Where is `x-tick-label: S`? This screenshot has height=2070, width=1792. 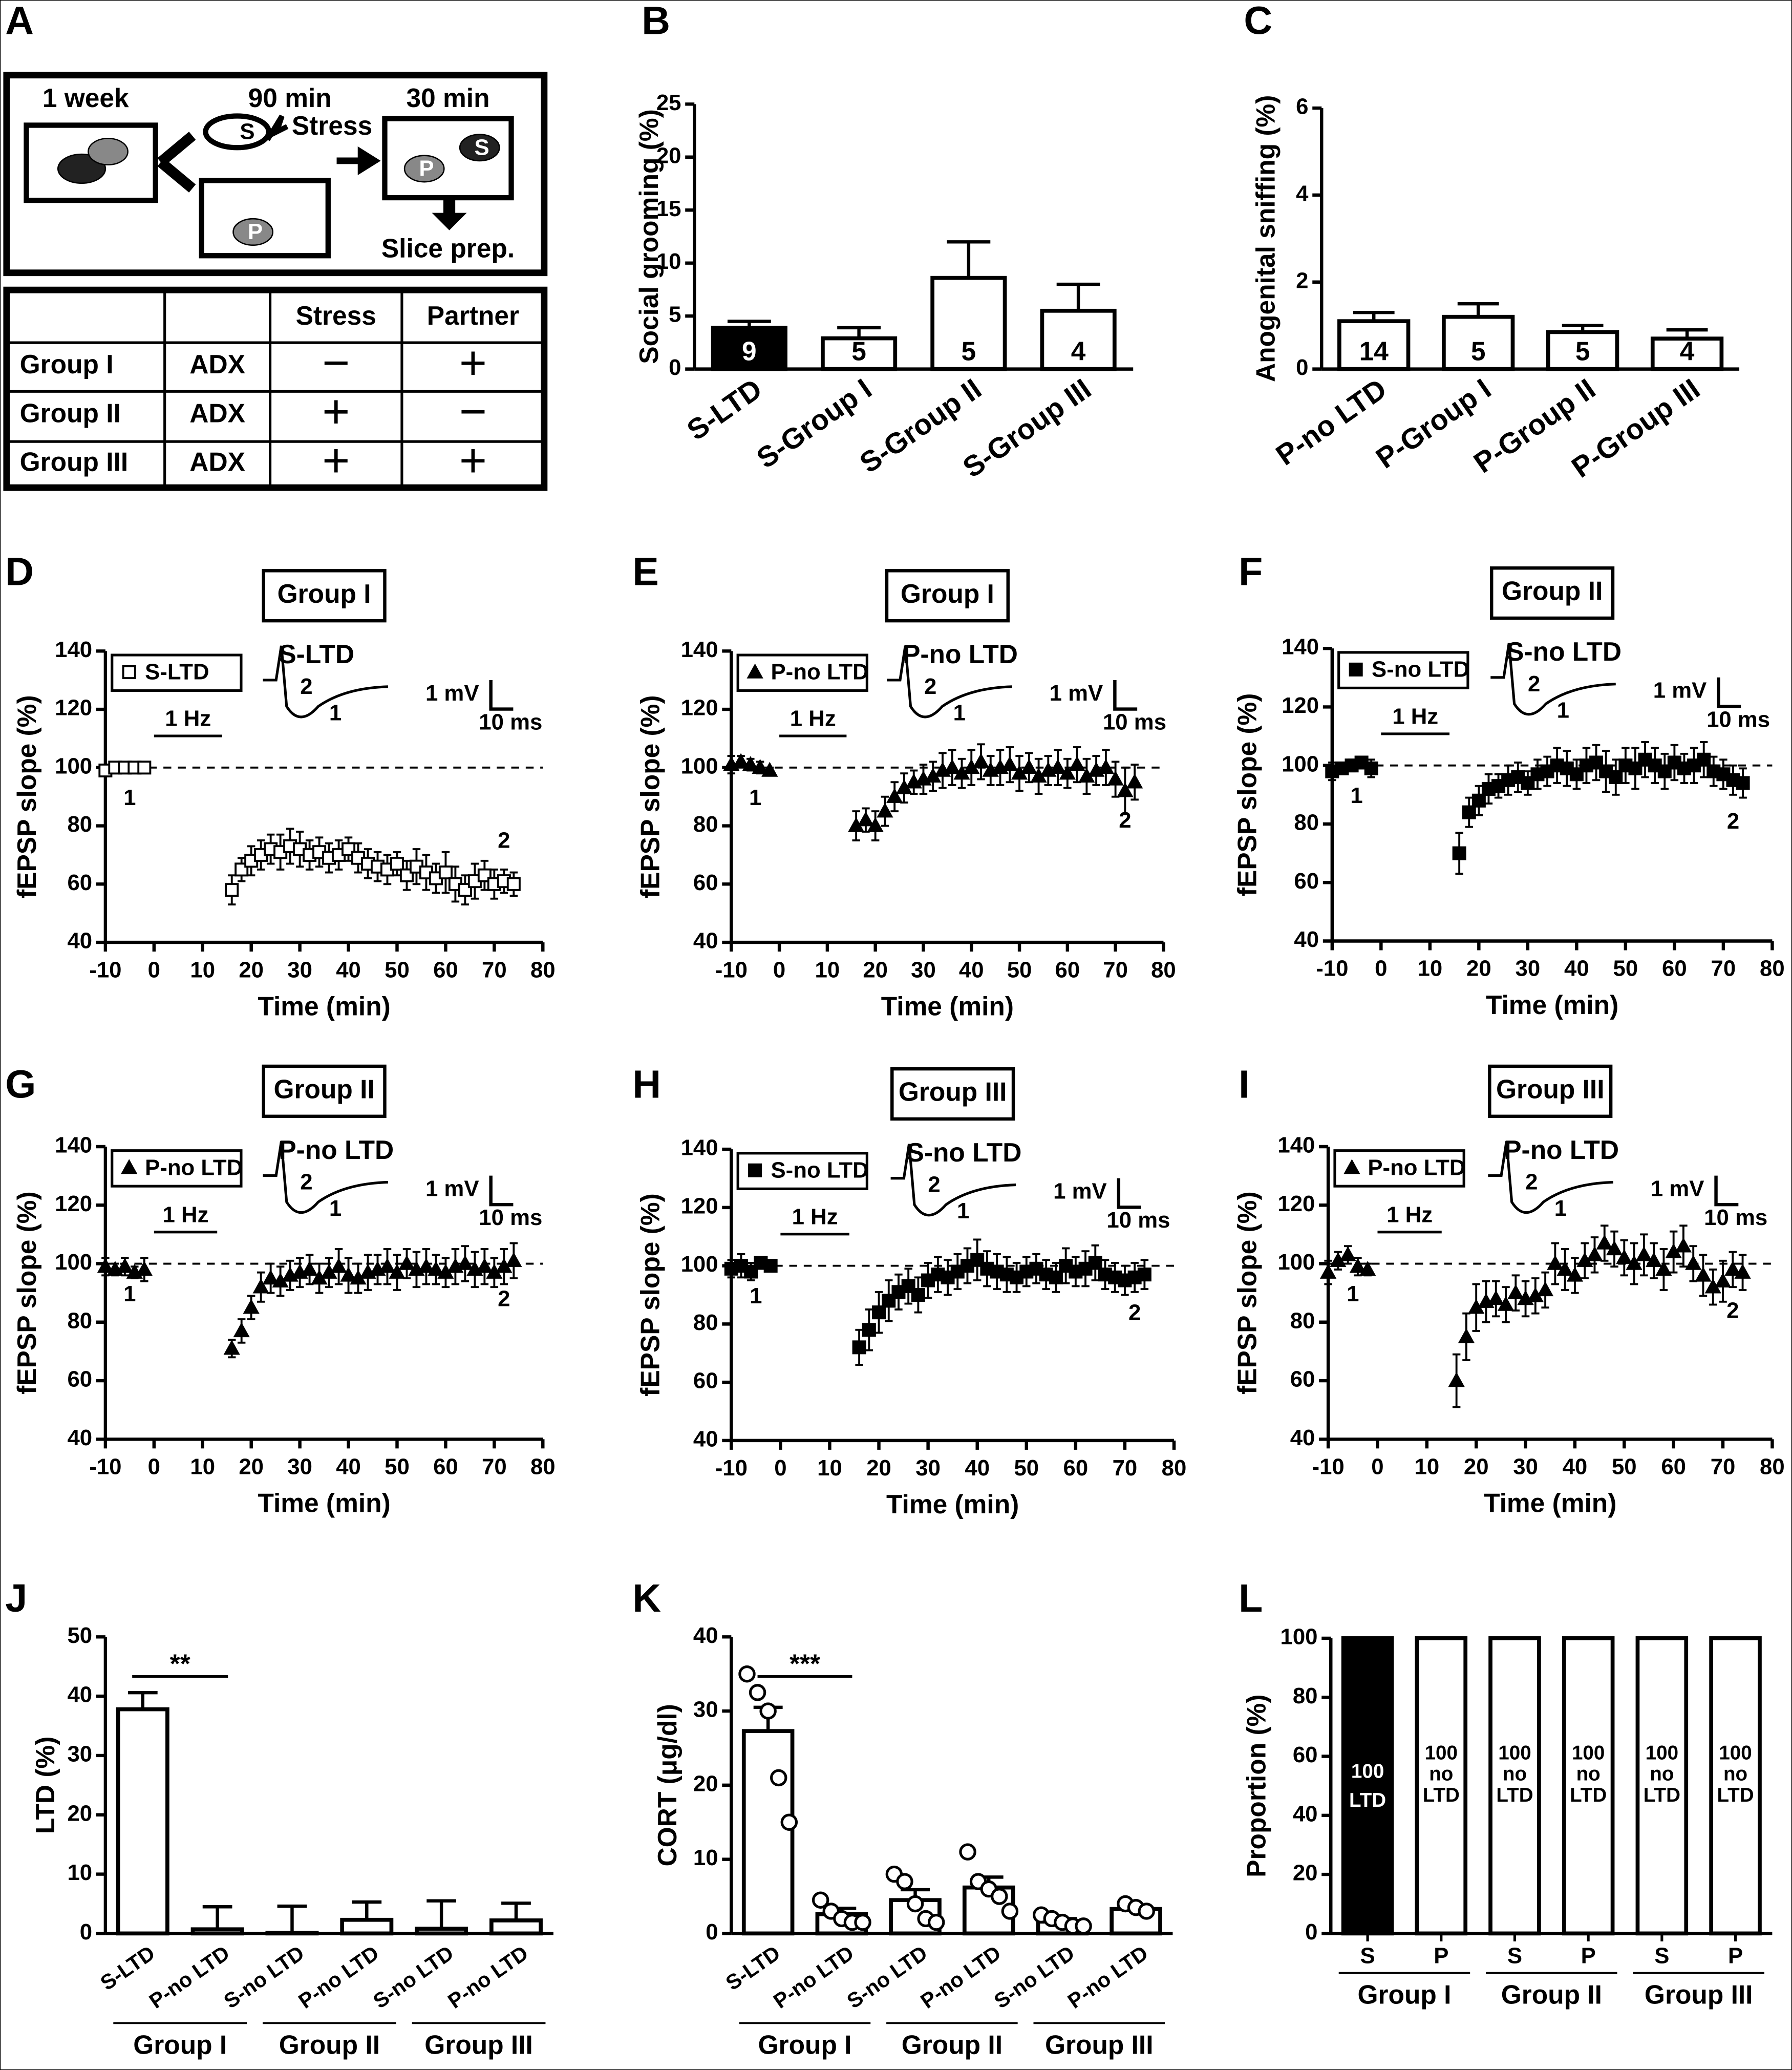 x-tick-label: S is located at coordinates (1514, 1956).